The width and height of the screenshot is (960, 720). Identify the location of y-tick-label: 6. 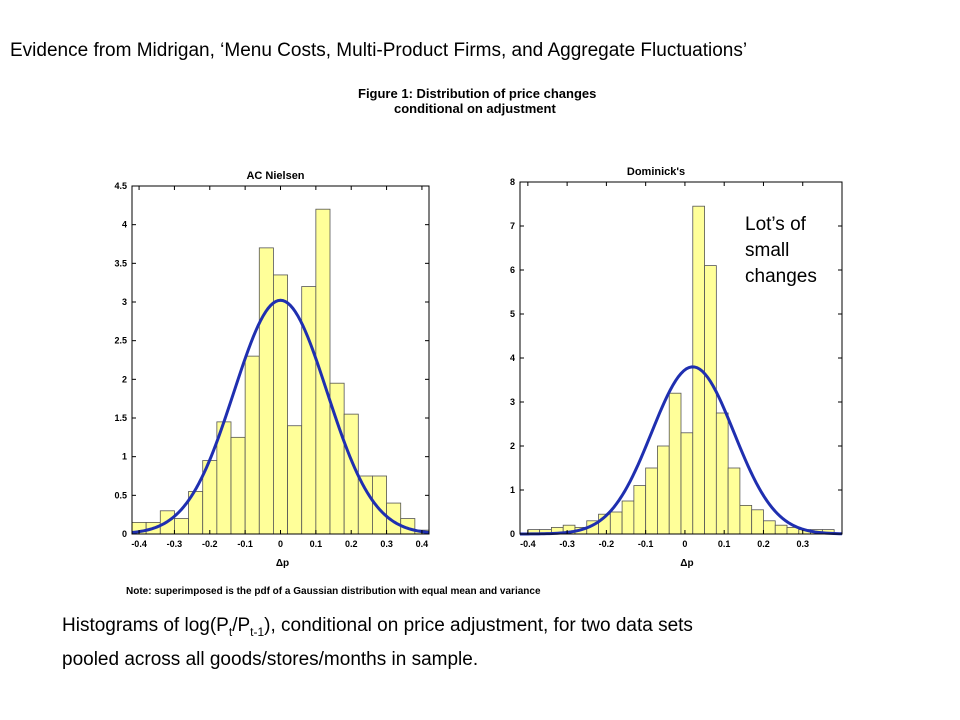
(512, 270).